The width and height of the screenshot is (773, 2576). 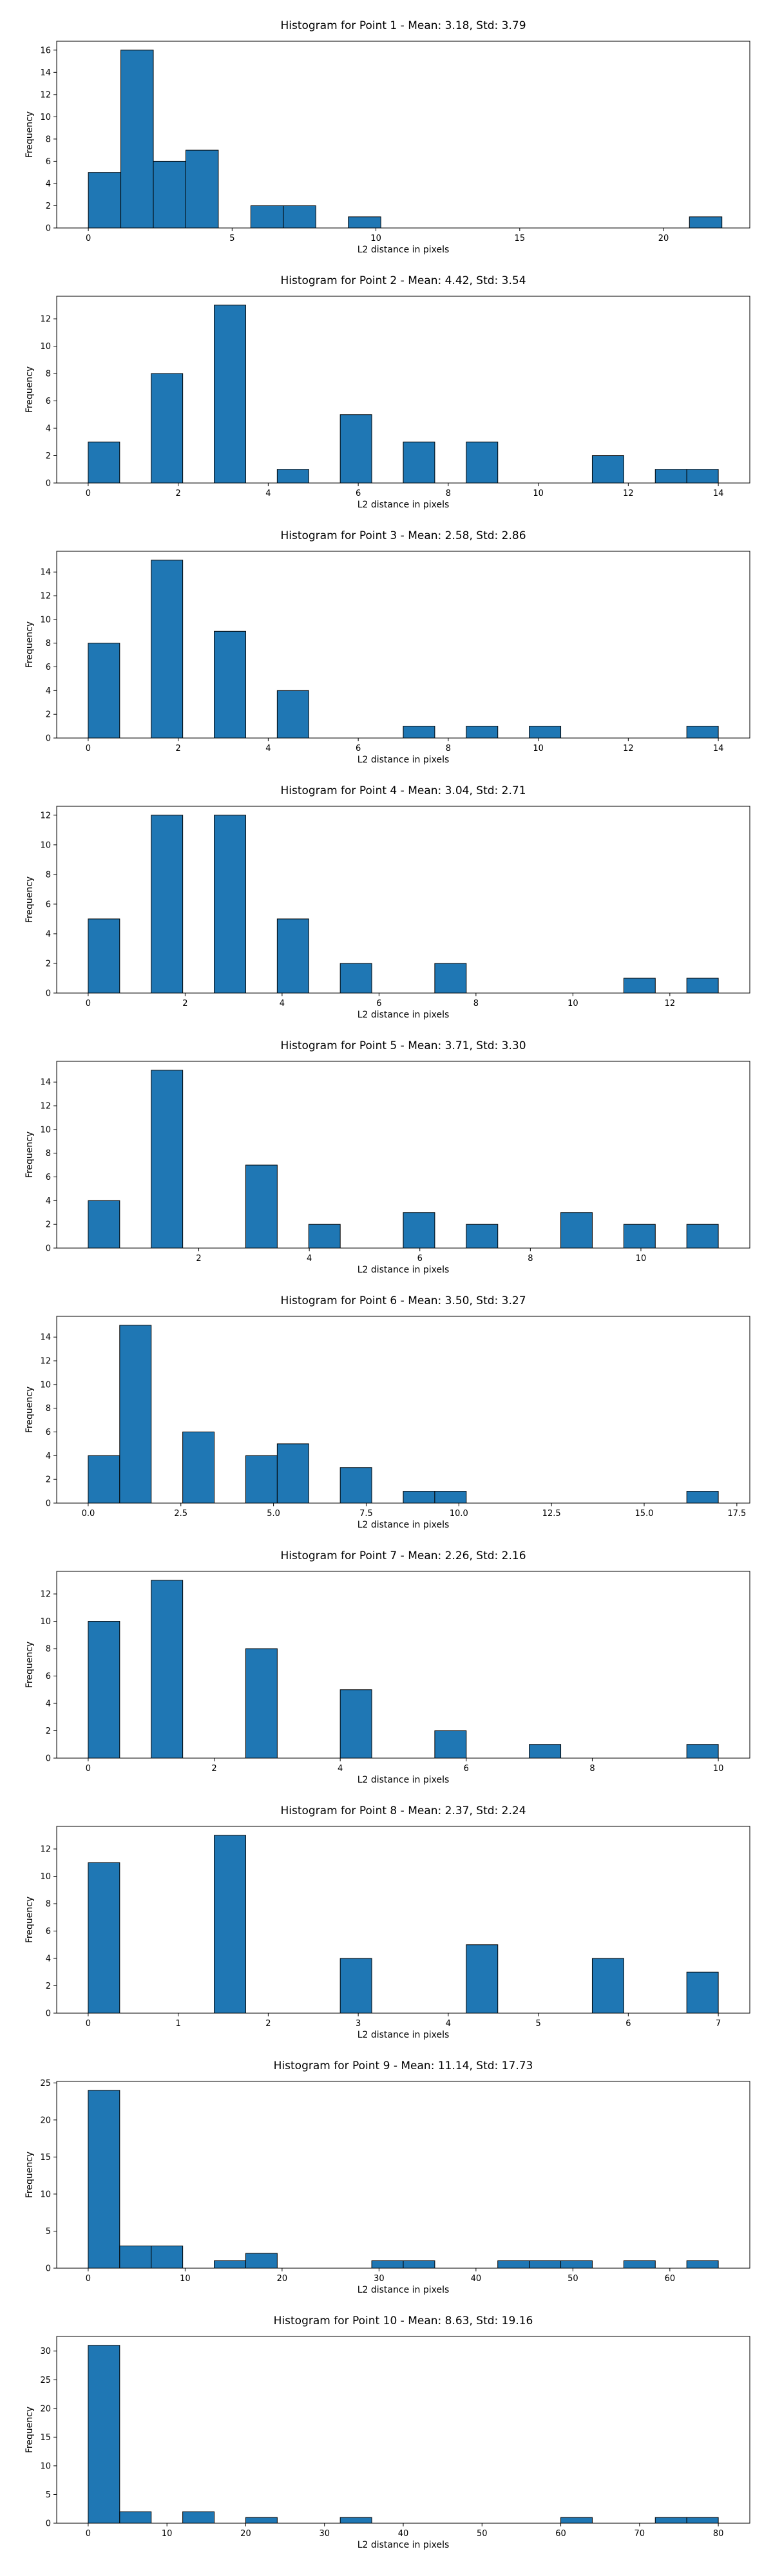 I want to click on y-tick-label: 5, so click(x=48, y=2495).